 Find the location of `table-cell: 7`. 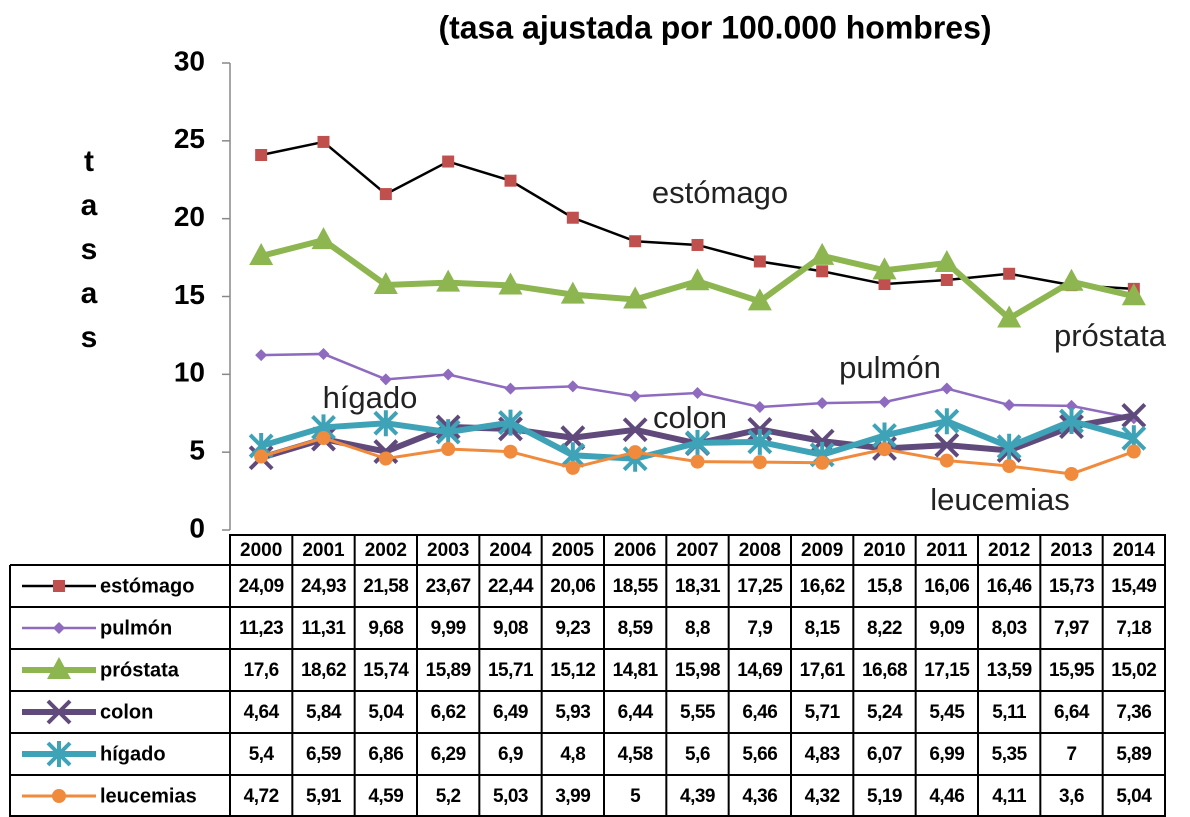

table-cell: 7 is located at coordinates (1071, 754).